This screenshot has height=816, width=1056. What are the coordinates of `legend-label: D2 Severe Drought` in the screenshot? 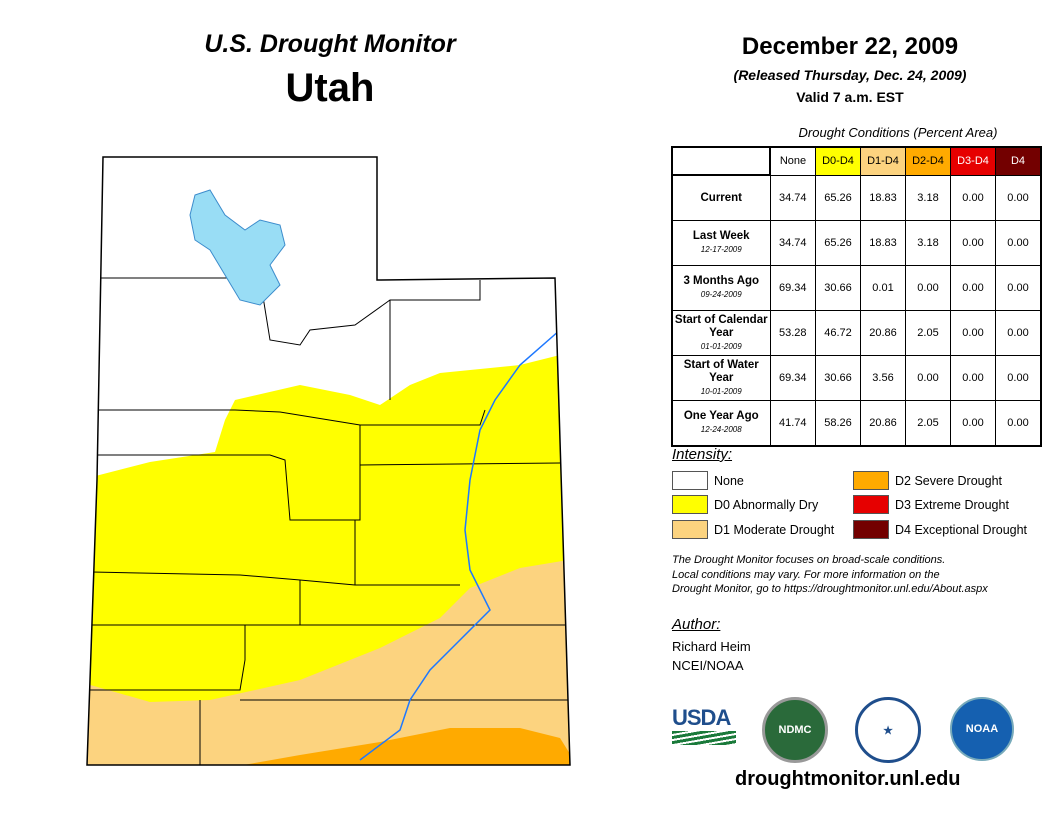 It's located at (949, 480).